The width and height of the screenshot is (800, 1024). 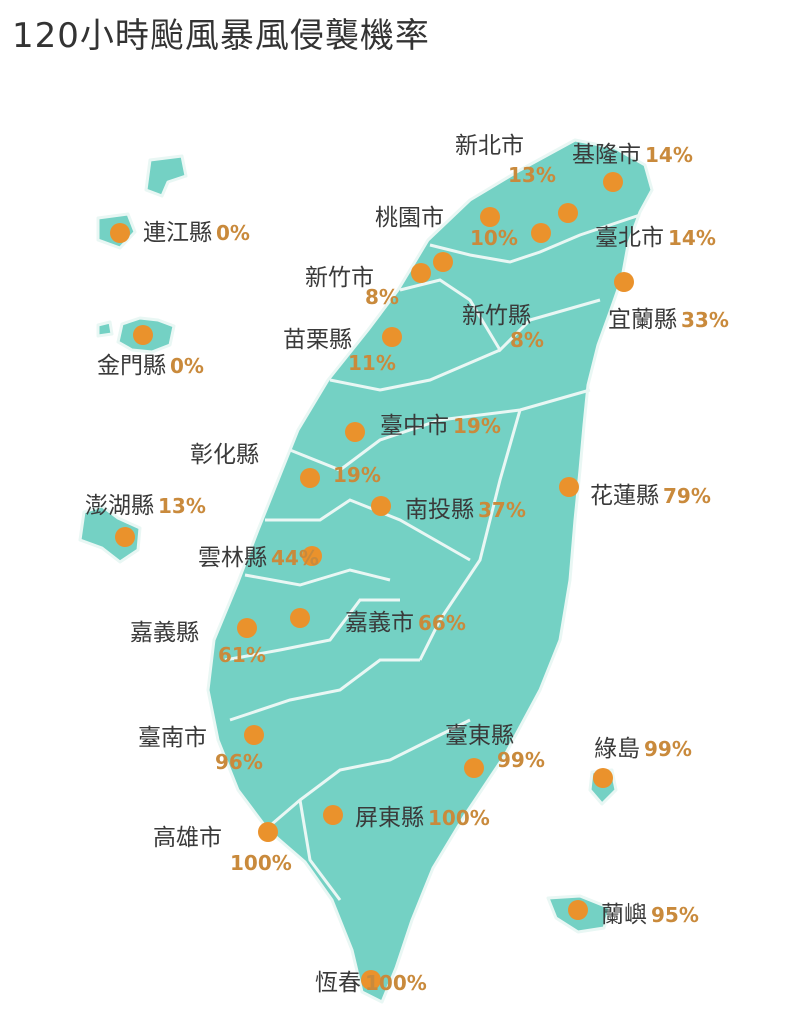 I want to click on region-probability: 13%, so click(x=182, y=506).